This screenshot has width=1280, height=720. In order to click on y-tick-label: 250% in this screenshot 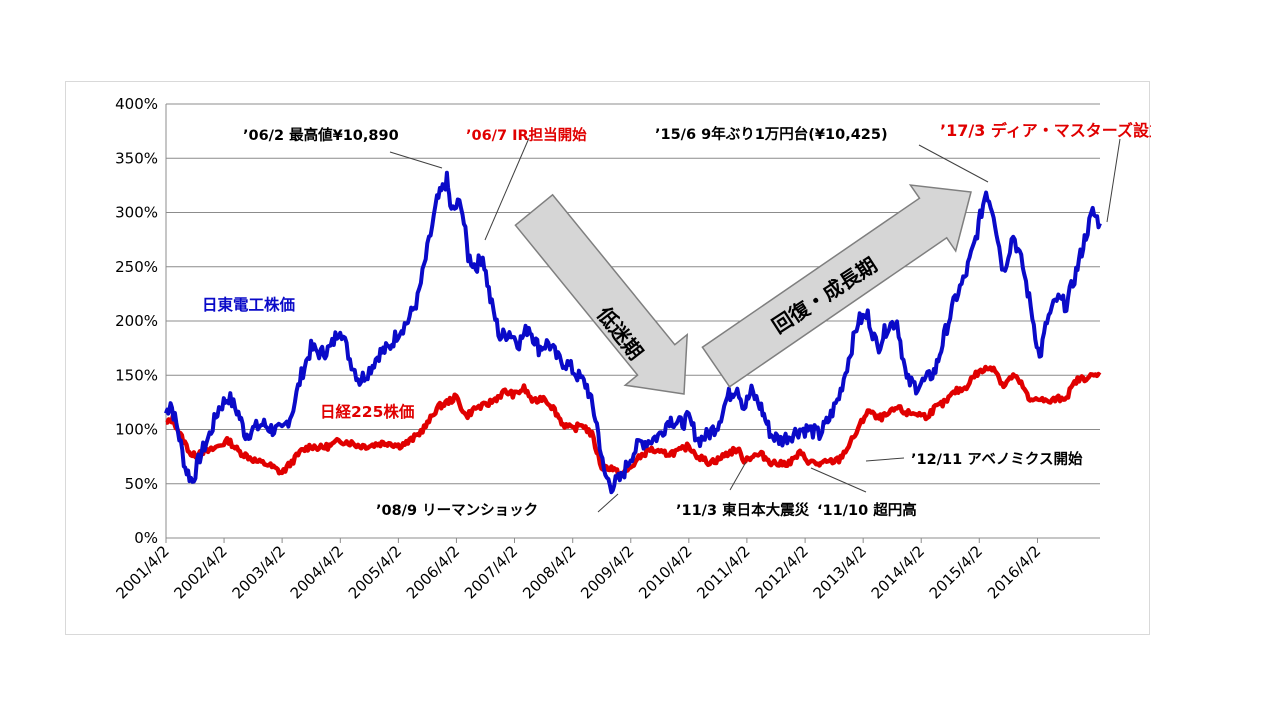, I will do `click(136, 267)`.